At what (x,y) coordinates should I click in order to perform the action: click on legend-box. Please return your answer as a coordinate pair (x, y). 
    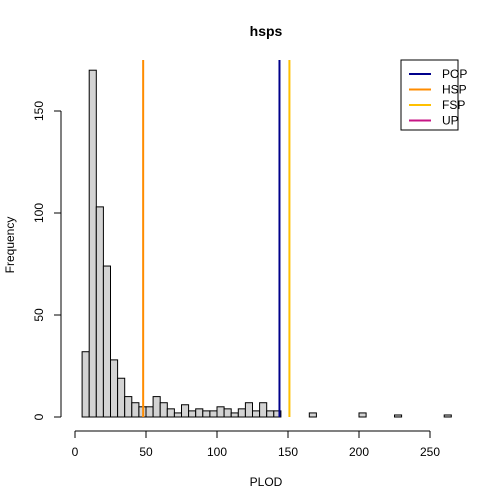
    Looking at the image, I should click on (429, 95).